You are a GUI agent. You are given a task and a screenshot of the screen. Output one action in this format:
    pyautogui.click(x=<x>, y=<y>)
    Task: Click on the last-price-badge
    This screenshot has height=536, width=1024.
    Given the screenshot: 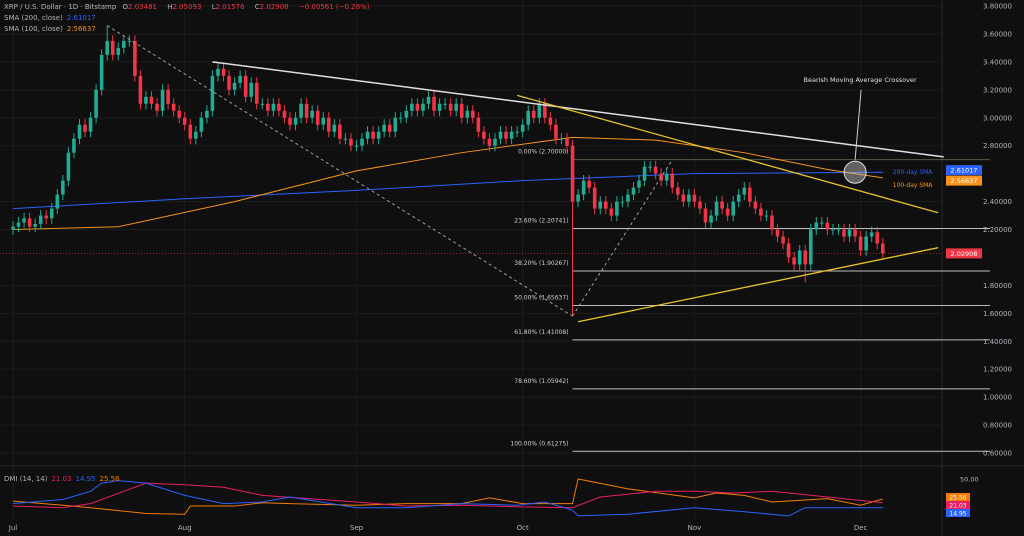 What is the action you would take?
    pyautogui.click(x=964, y=253)
    